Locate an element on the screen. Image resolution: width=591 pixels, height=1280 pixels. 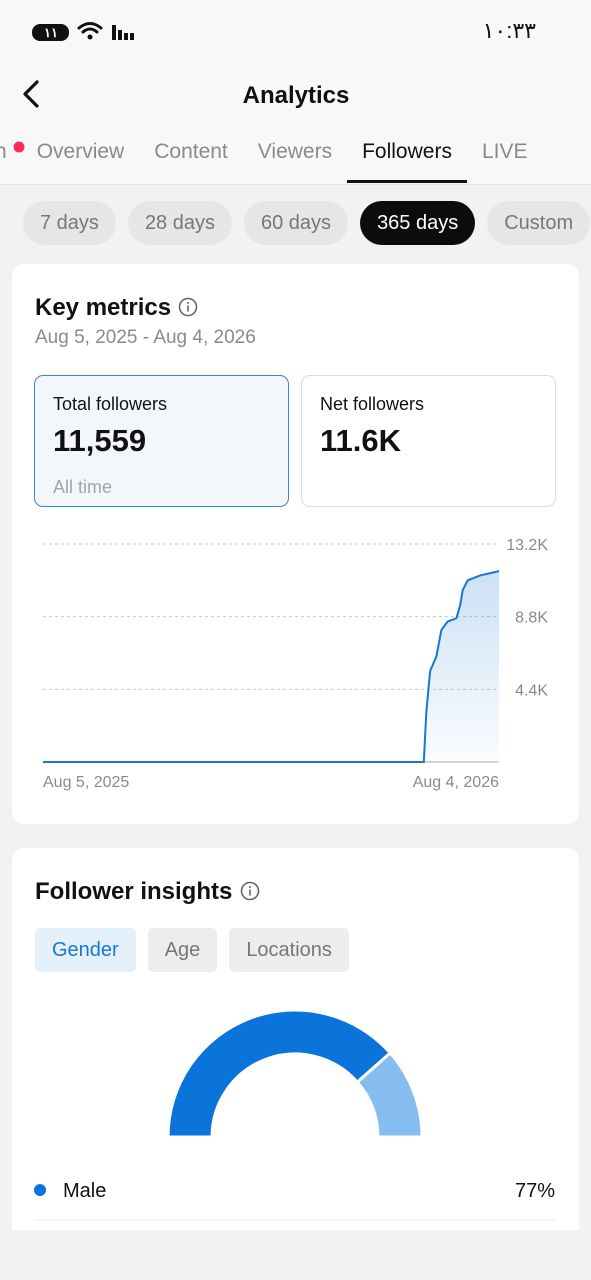
legend-dot is located at coordinates (40, 1190).